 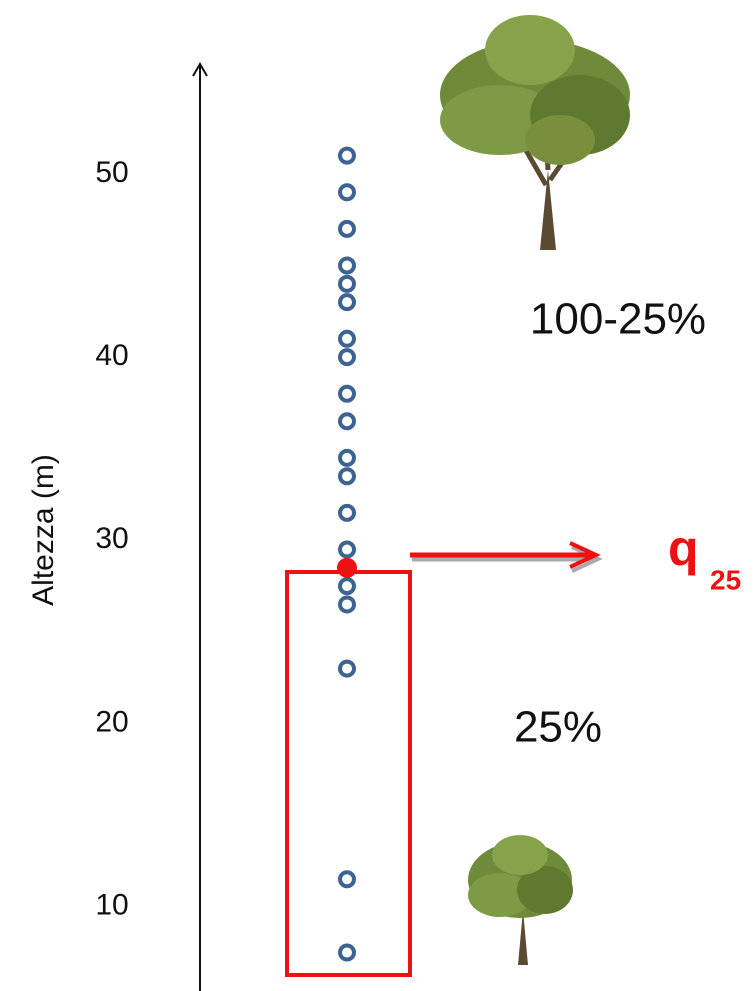 What do you see at coordinates (348, 773) in the screenshot?
I see `quantile-box` at bounding box center [348, 773].